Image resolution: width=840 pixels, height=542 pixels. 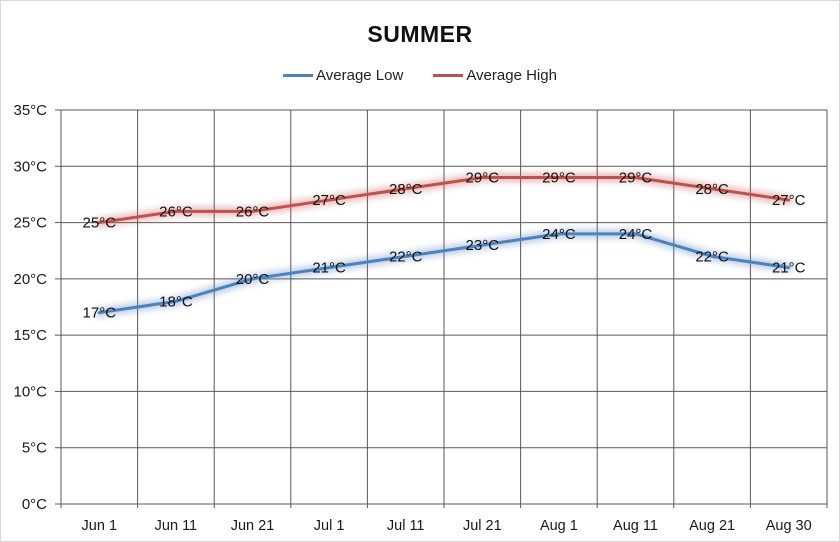 I want to click on y-tick-label: 35°C, so click(x=30, y=110).